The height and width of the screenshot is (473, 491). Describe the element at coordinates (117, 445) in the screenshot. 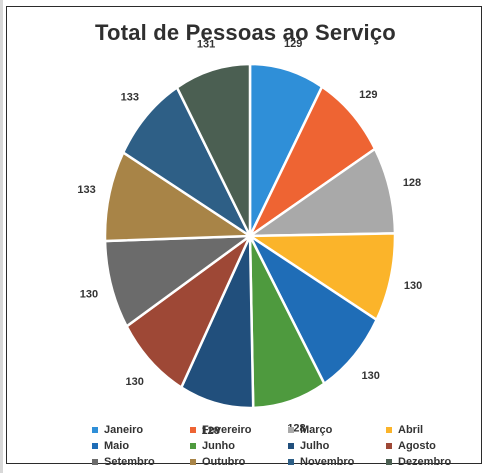

I see `legend-label: Maio` at that location.